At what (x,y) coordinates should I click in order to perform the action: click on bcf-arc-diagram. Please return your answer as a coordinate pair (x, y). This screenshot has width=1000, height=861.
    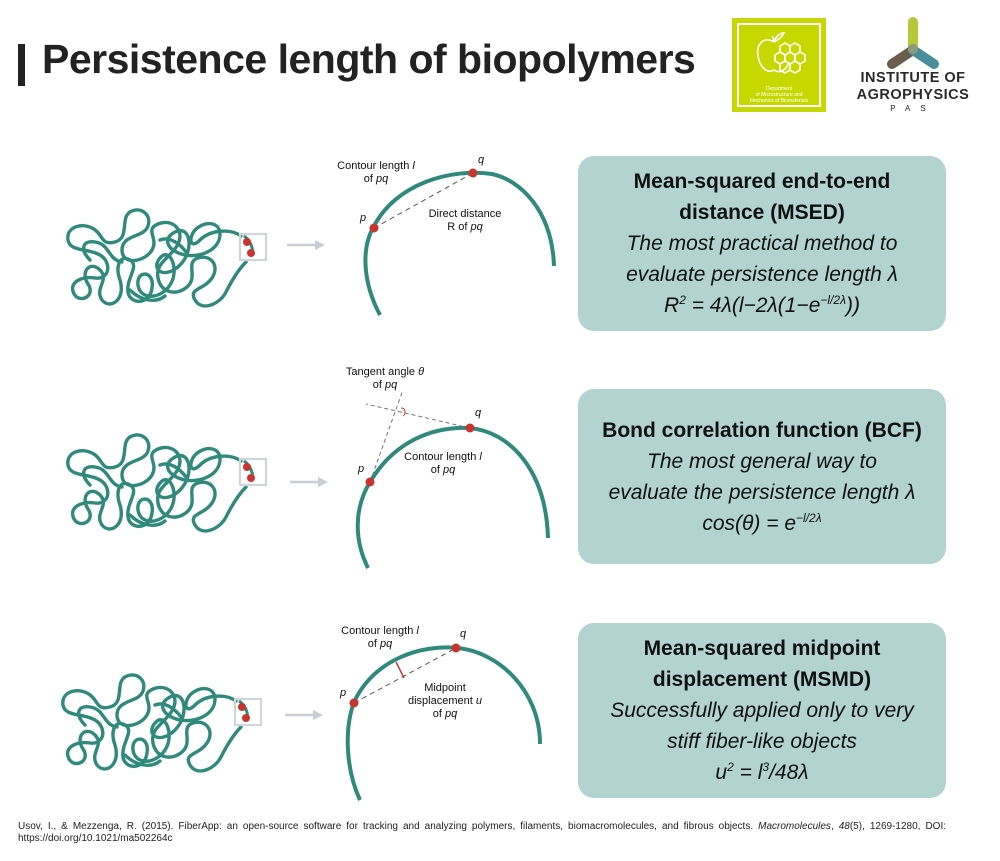
    Looking at the image, I should click on (452, 479).